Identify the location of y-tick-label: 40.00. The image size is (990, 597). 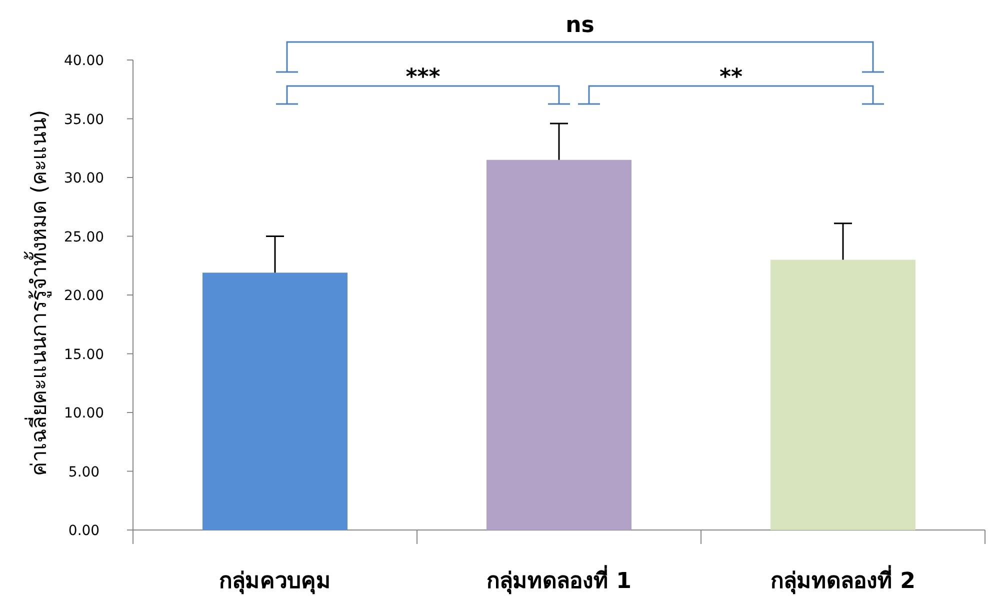
(84, 61).